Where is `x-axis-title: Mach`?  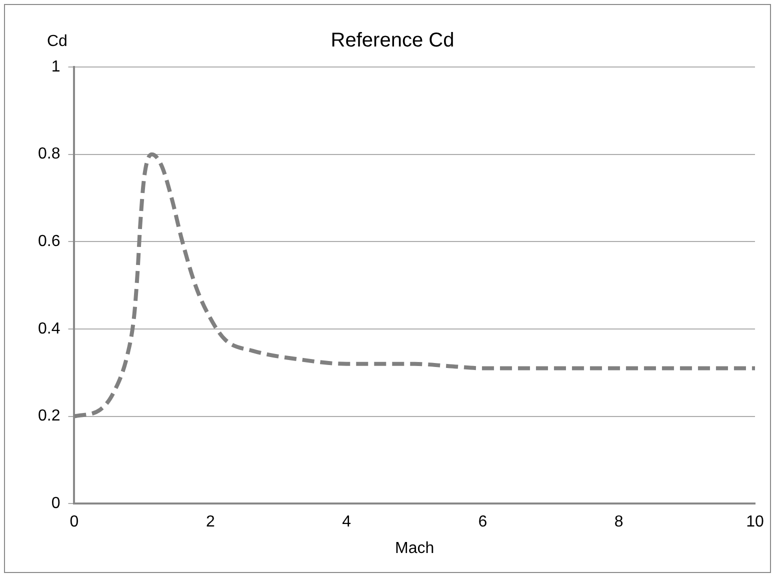 x-axis-title: Mach is located at coordinates (414, 548).